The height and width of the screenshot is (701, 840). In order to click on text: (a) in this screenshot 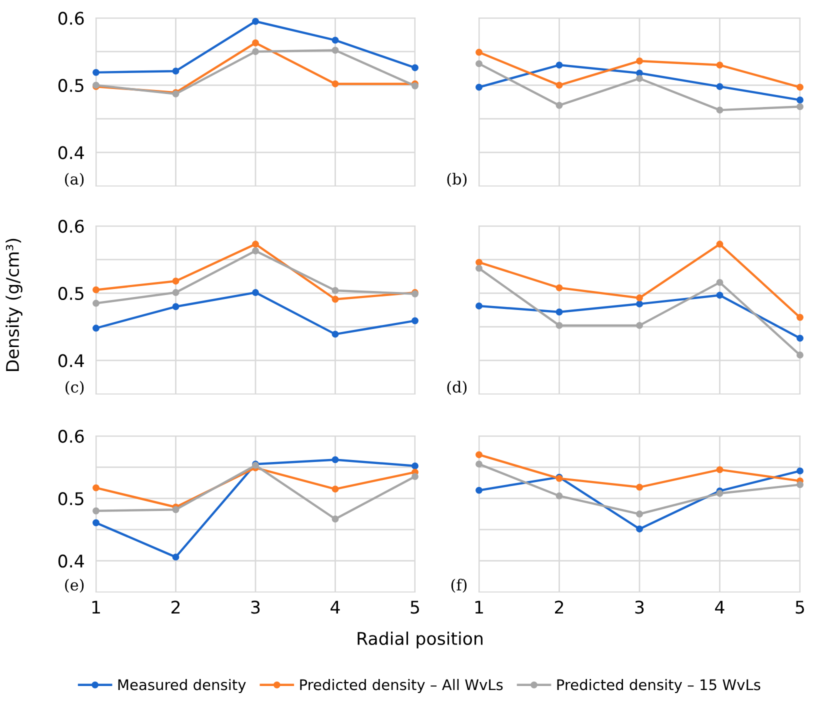, I will do `click(74, 179)`.